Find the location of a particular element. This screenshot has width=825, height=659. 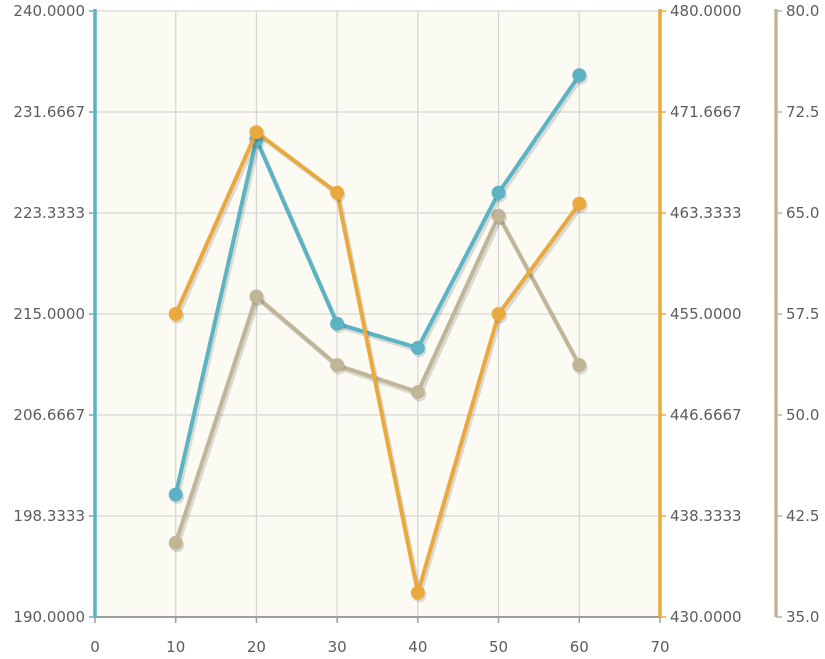

y-tick-label-right2: 80.0 is located at coordinates (802, 11).